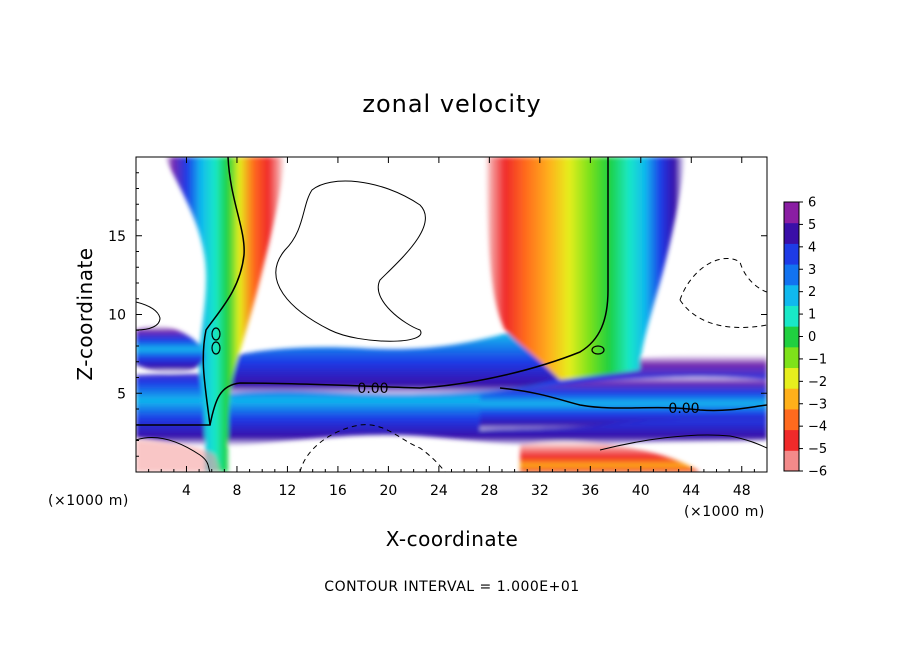  Describe the element at coordinates (812, 247) in the screenshot. I see `colorbar-tick-label: 4` at that location.